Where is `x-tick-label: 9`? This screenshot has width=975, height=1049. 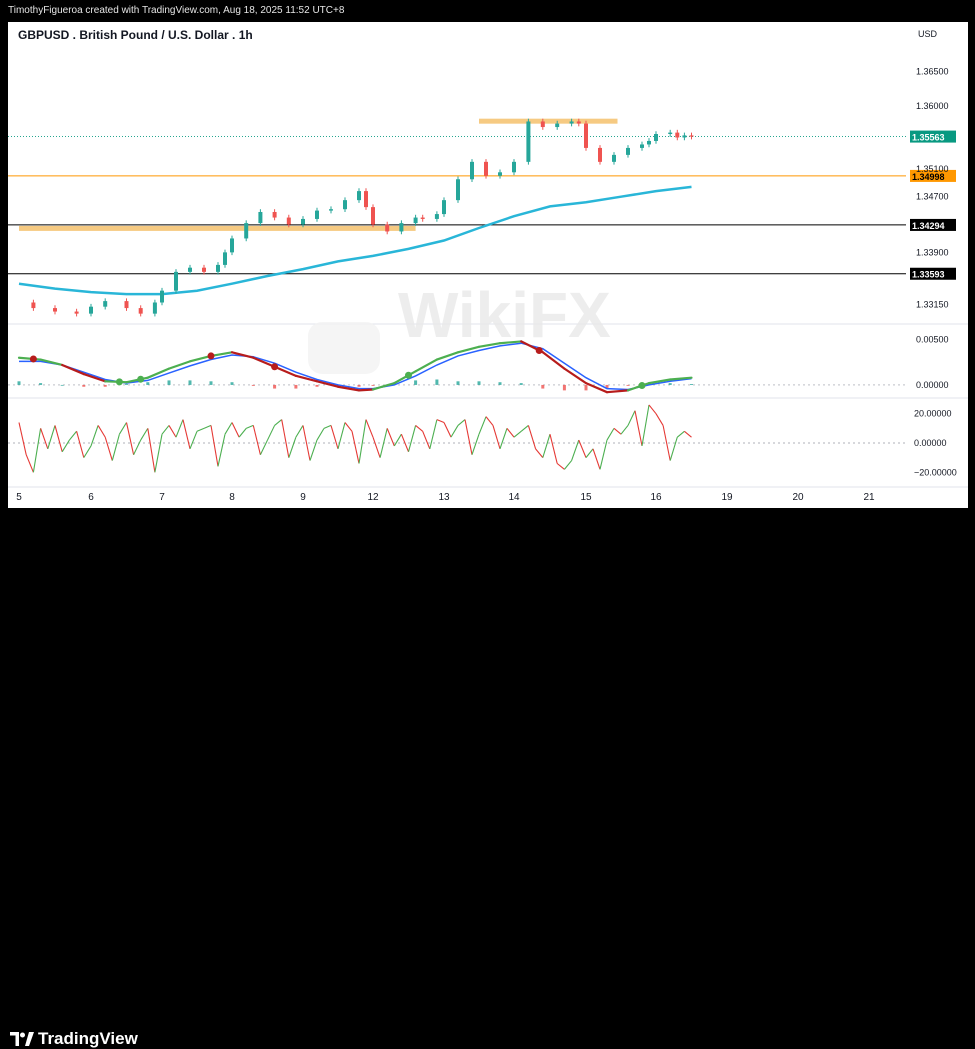
x-tick-label: 9 is located at coordinates (303, 497).